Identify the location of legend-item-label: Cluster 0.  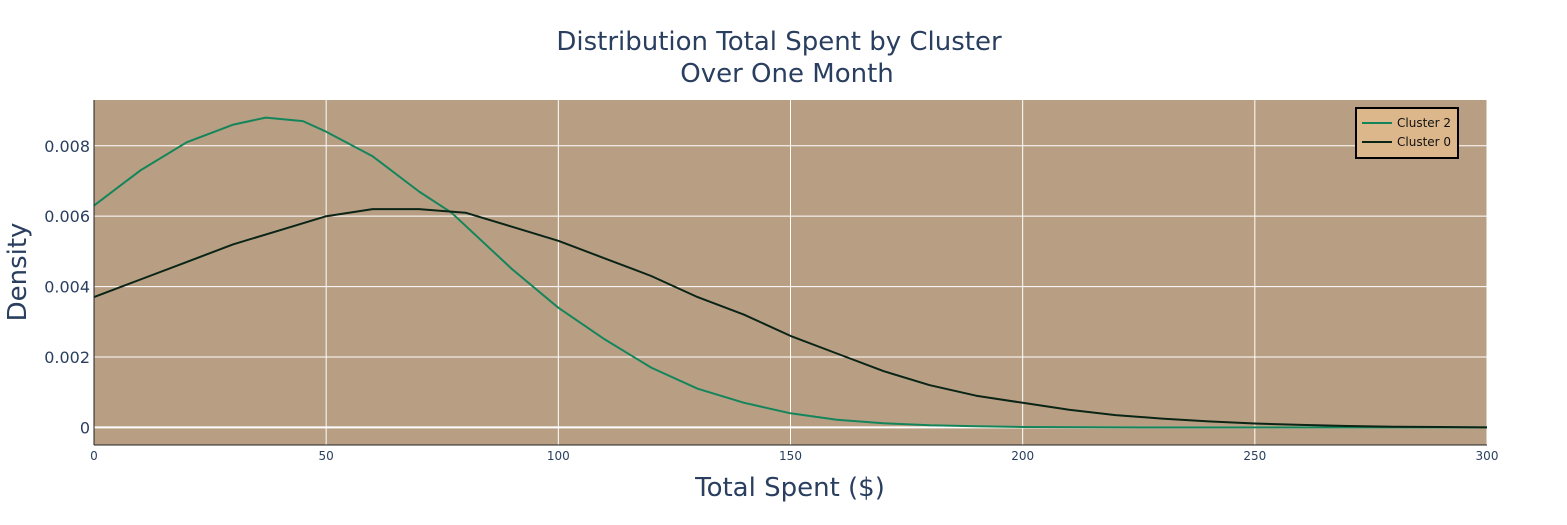
(1424, 142).